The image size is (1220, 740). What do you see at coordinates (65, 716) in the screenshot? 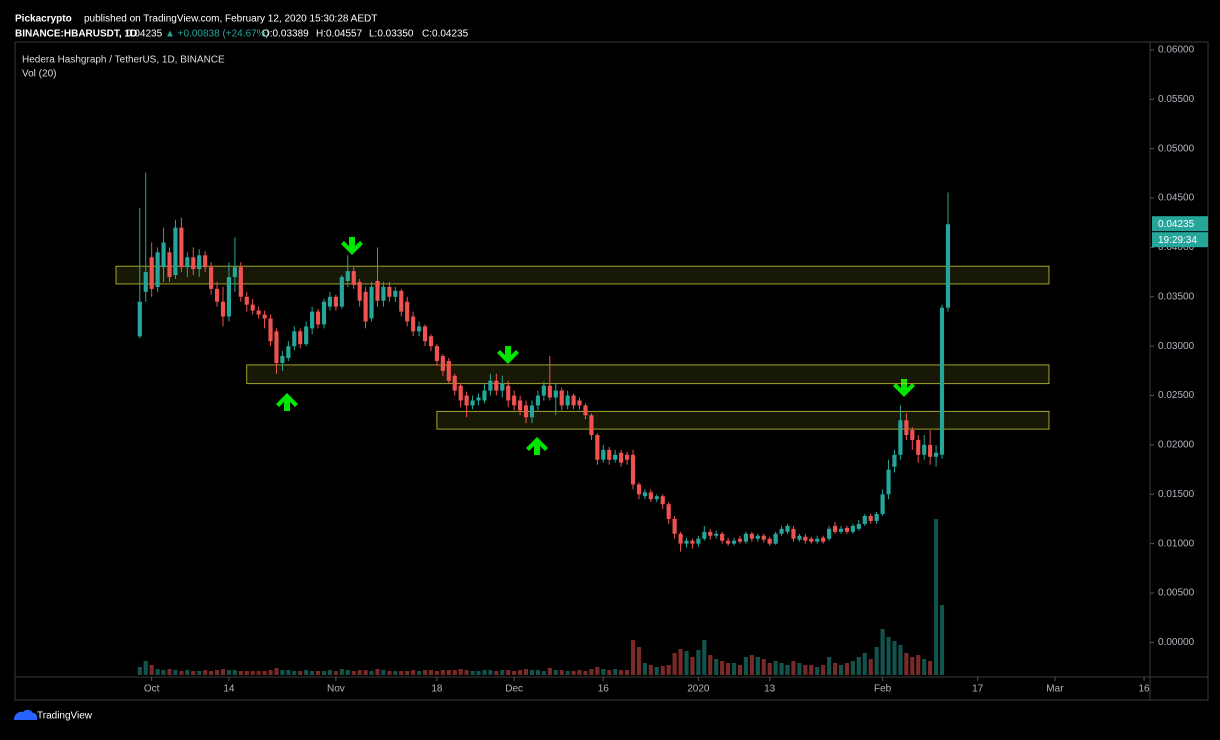
I see `brand: TradingView` at bounding box center [65, 716].